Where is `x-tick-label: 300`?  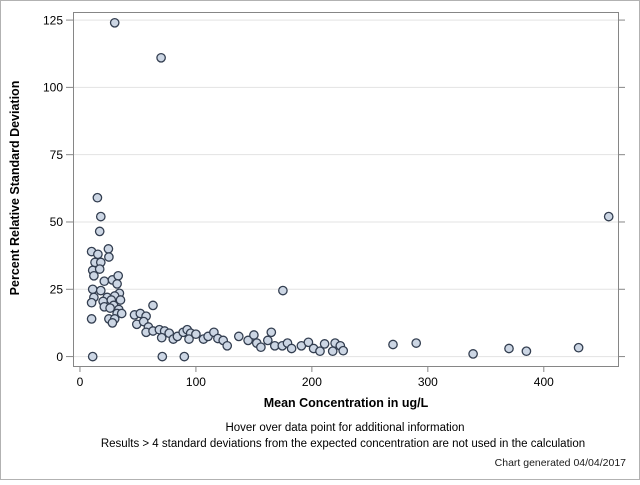
x-tick-label: 300 is located at coordinates (428, 382).